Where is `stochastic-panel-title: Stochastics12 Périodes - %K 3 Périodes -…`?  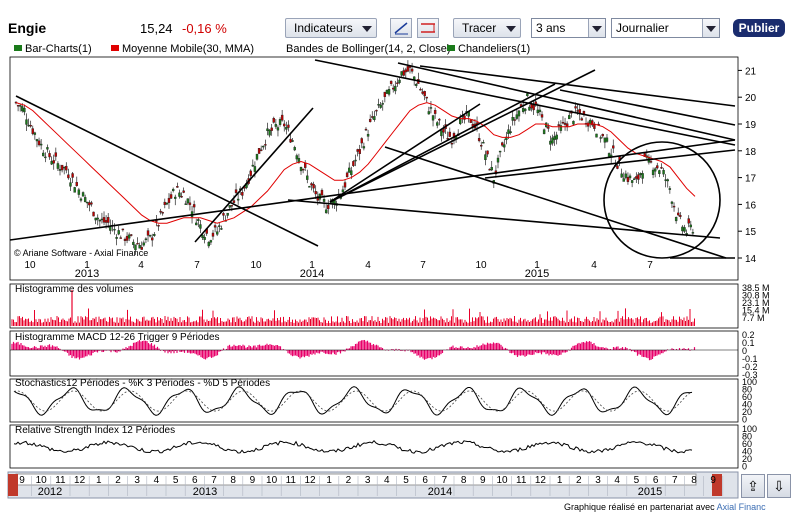 stochastic-panel-title: Stochastics12 Périodes - %K 3 Périodes -… is located at coordinates (142, 383).